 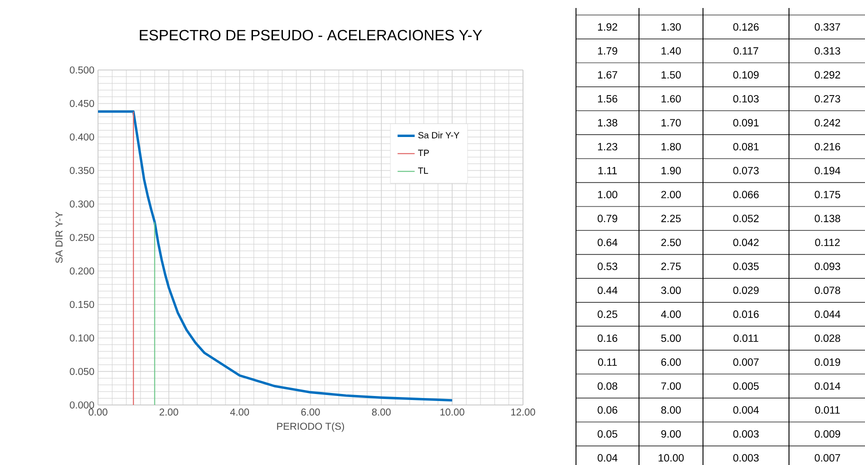 What do you see at coordinates (671, 99) in the screenshot?
I see `text: 1.60` at bounding box center [671, 99].